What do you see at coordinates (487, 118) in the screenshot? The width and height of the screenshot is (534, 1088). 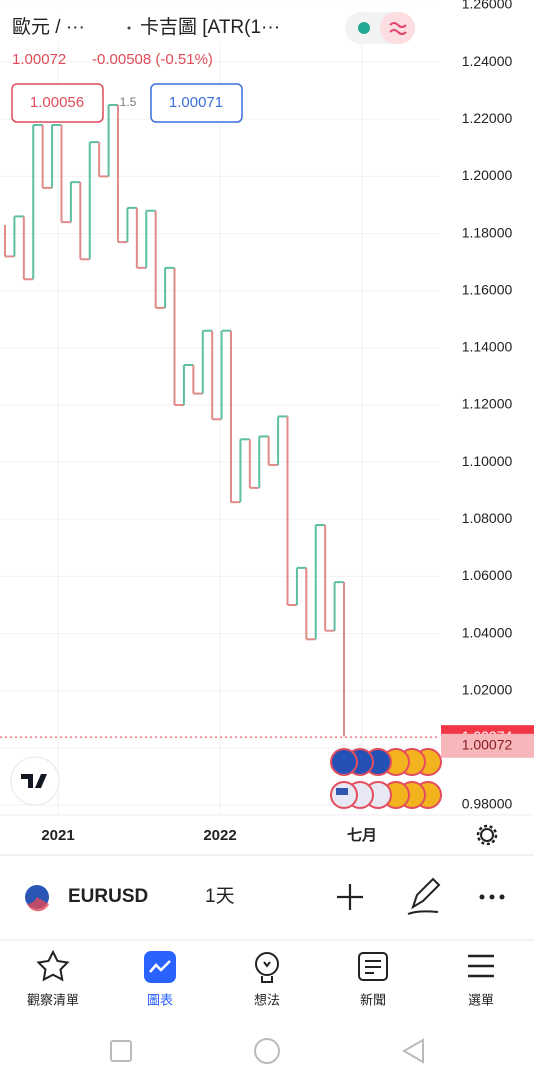 I see `y-tick-label: 1.22000` at bounding box center [487, 118].